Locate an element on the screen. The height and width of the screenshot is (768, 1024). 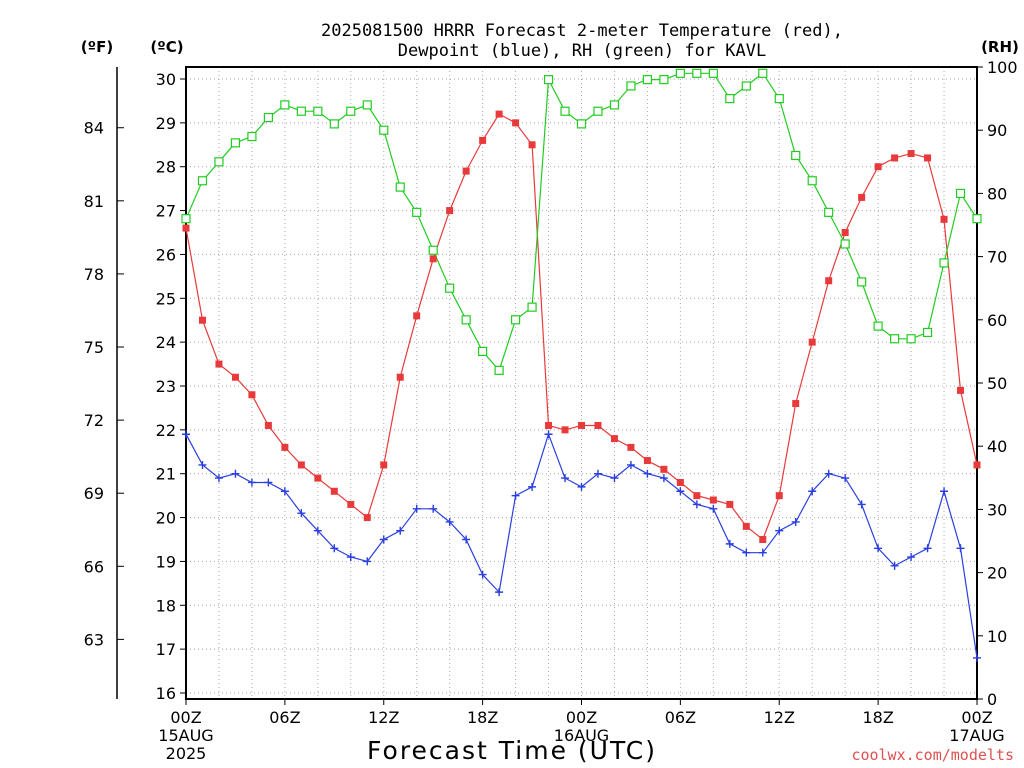
time-tick-label: 15AUG is located at coordinates (185, 735).